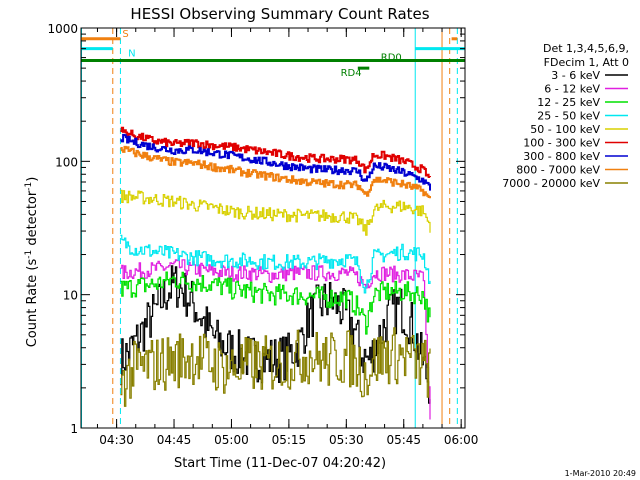 The image size is (640, 480). I want to click on x-tick-label: 05:15, so click(289, 440).